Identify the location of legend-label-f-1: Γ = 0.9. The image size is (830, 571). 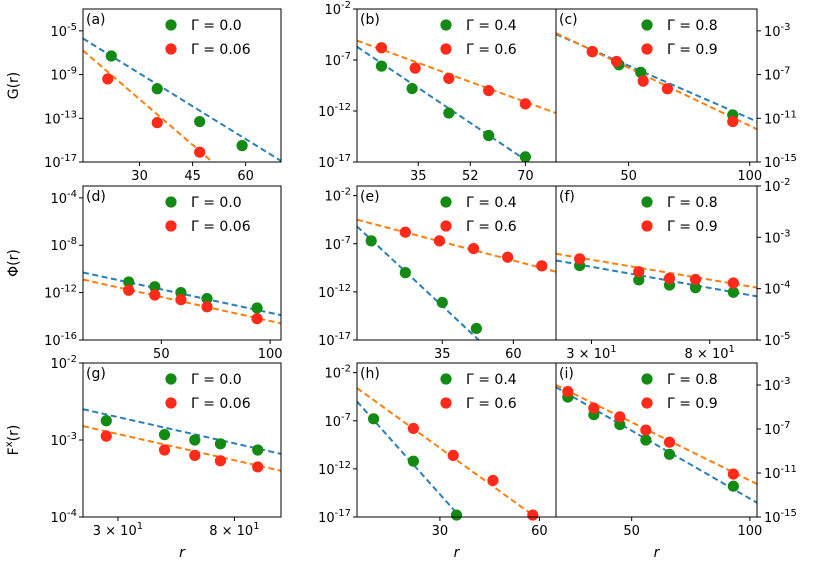
(692, 227).